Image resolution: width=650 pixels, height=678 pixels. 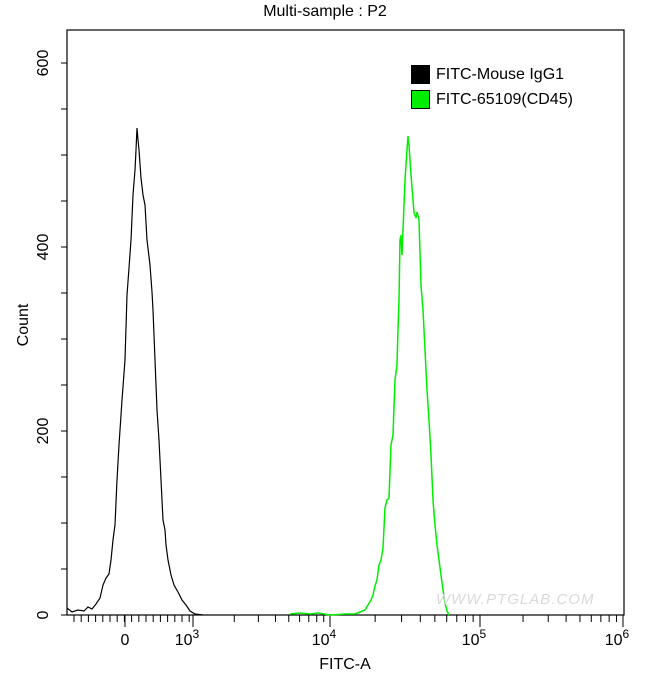 What do you see at coordinates (504, 99) in the screenshot?
I see `legend-label: FITC-65109(CD45)` at bounding box center [504, 99].